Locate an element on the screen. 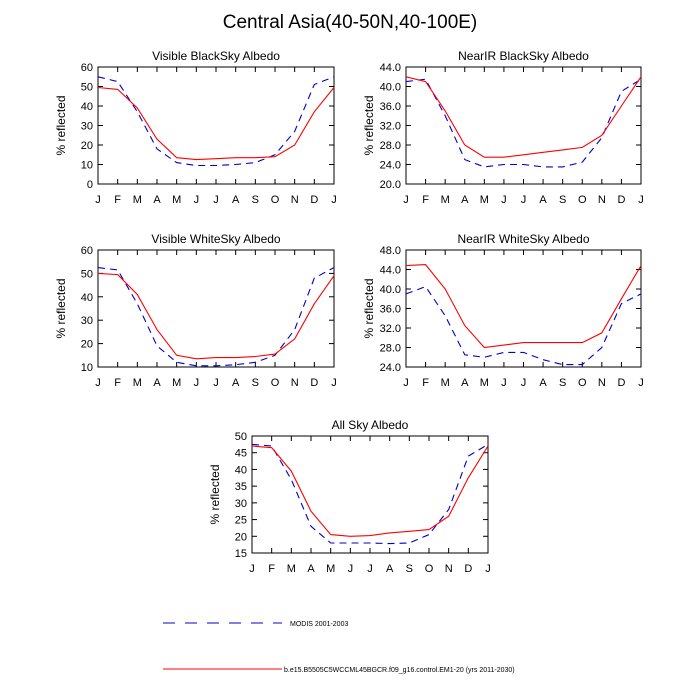 The image size is (700, 700). panel-title: All Sky Albedo is located at coordinates (370, 425).